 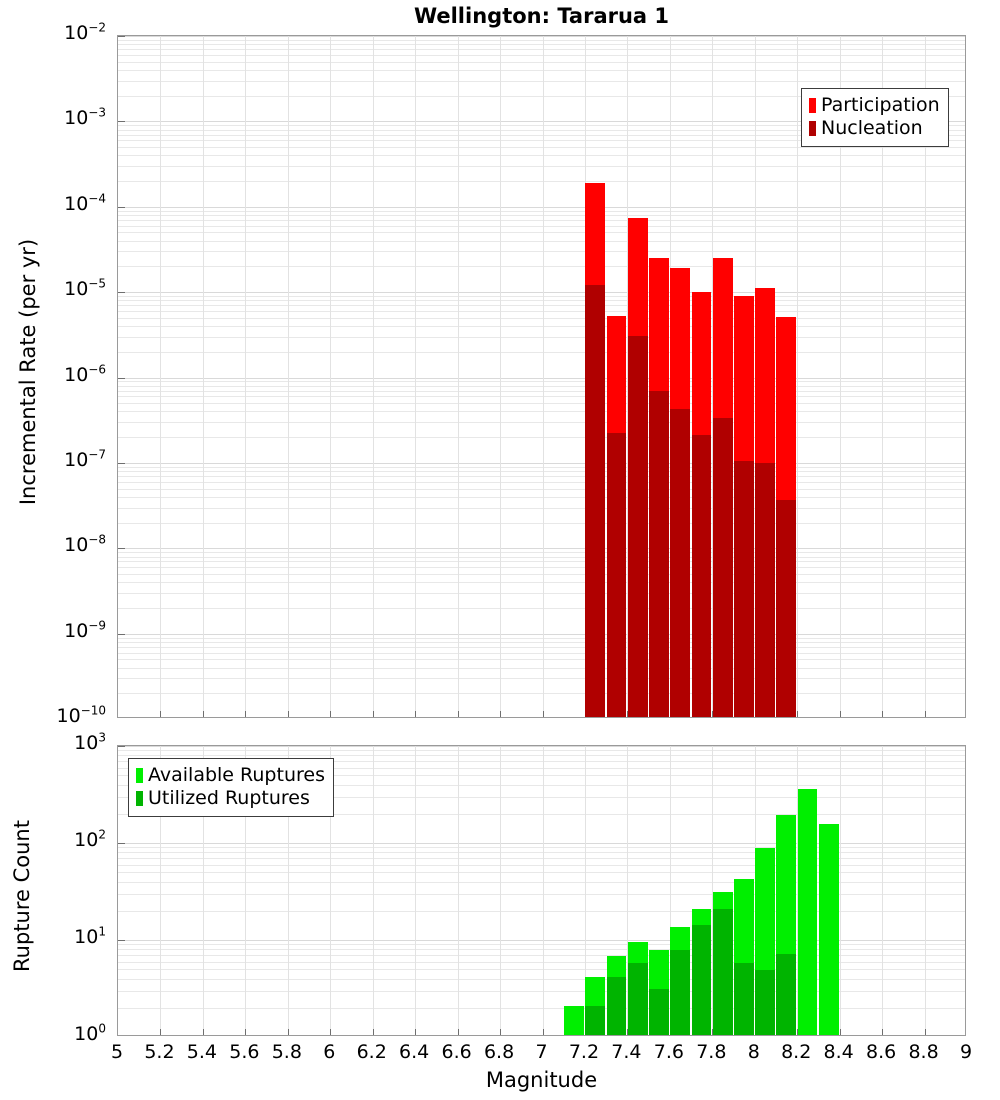 I want to click on legend-item-participation: Participation, so click(x=874, y=105).